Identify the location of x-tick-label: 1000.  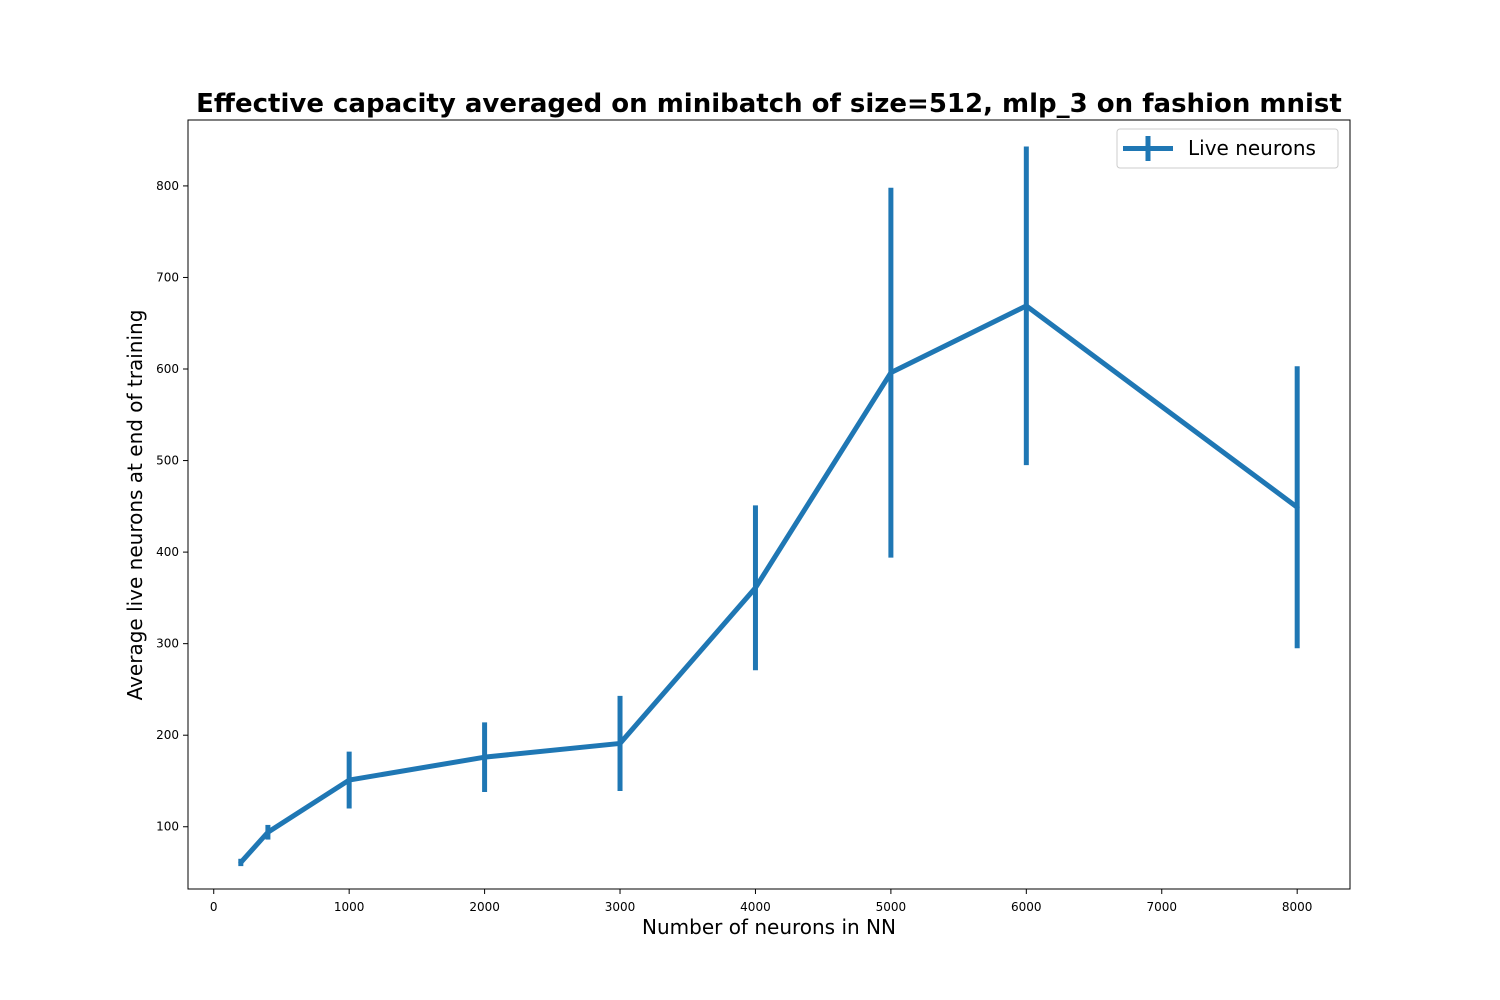
(349, 907).